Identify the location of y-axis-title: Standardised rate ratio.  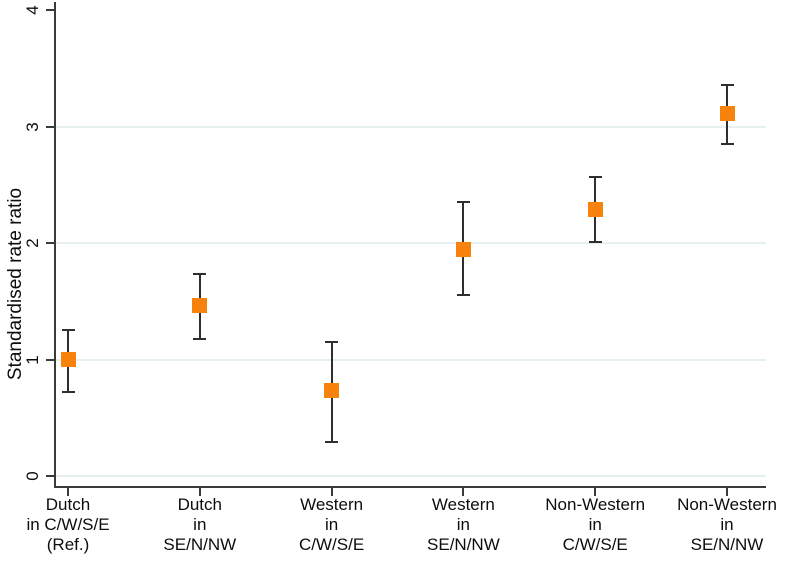
(15, 284).